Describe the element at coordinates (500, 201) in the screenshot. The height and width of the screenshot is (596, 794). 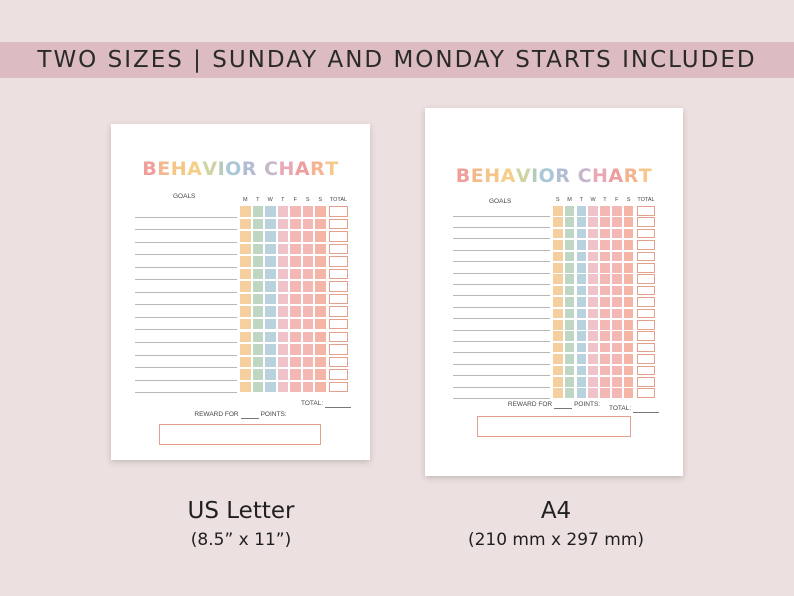
I see `goals-label: GOALS` at that location.